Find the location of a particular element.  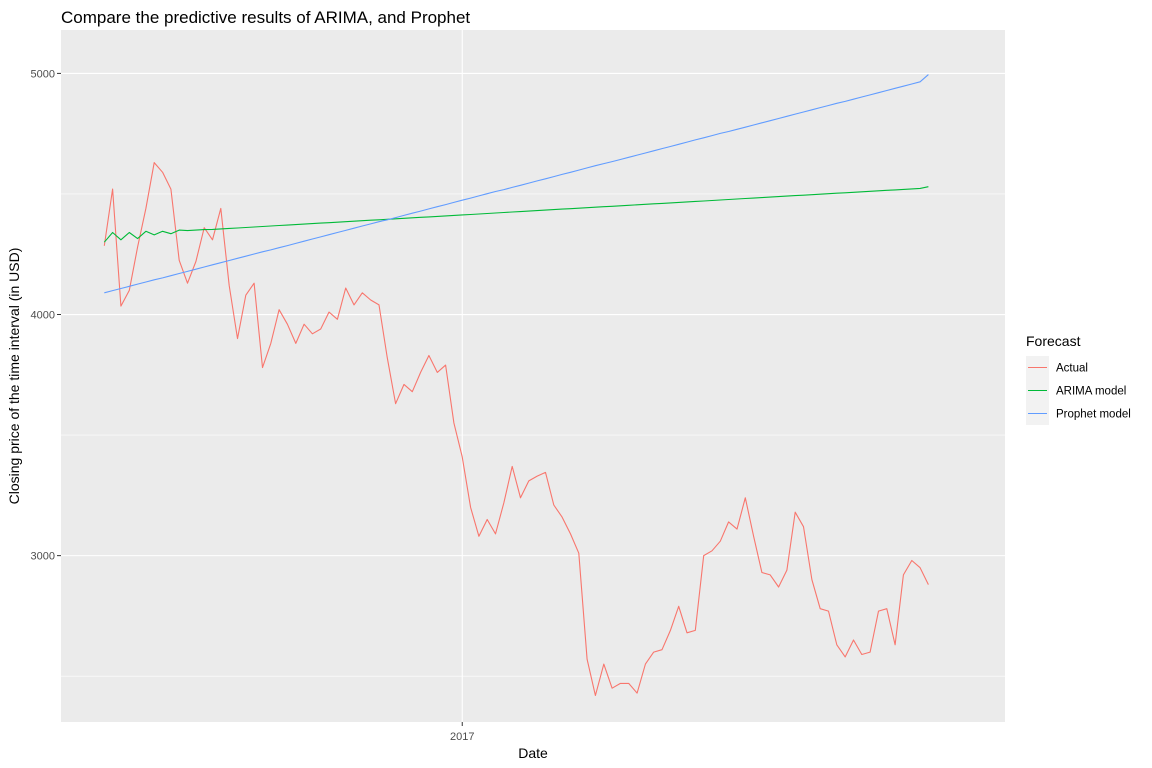

x-axis-title: Date is located at coordinates (533, 753).